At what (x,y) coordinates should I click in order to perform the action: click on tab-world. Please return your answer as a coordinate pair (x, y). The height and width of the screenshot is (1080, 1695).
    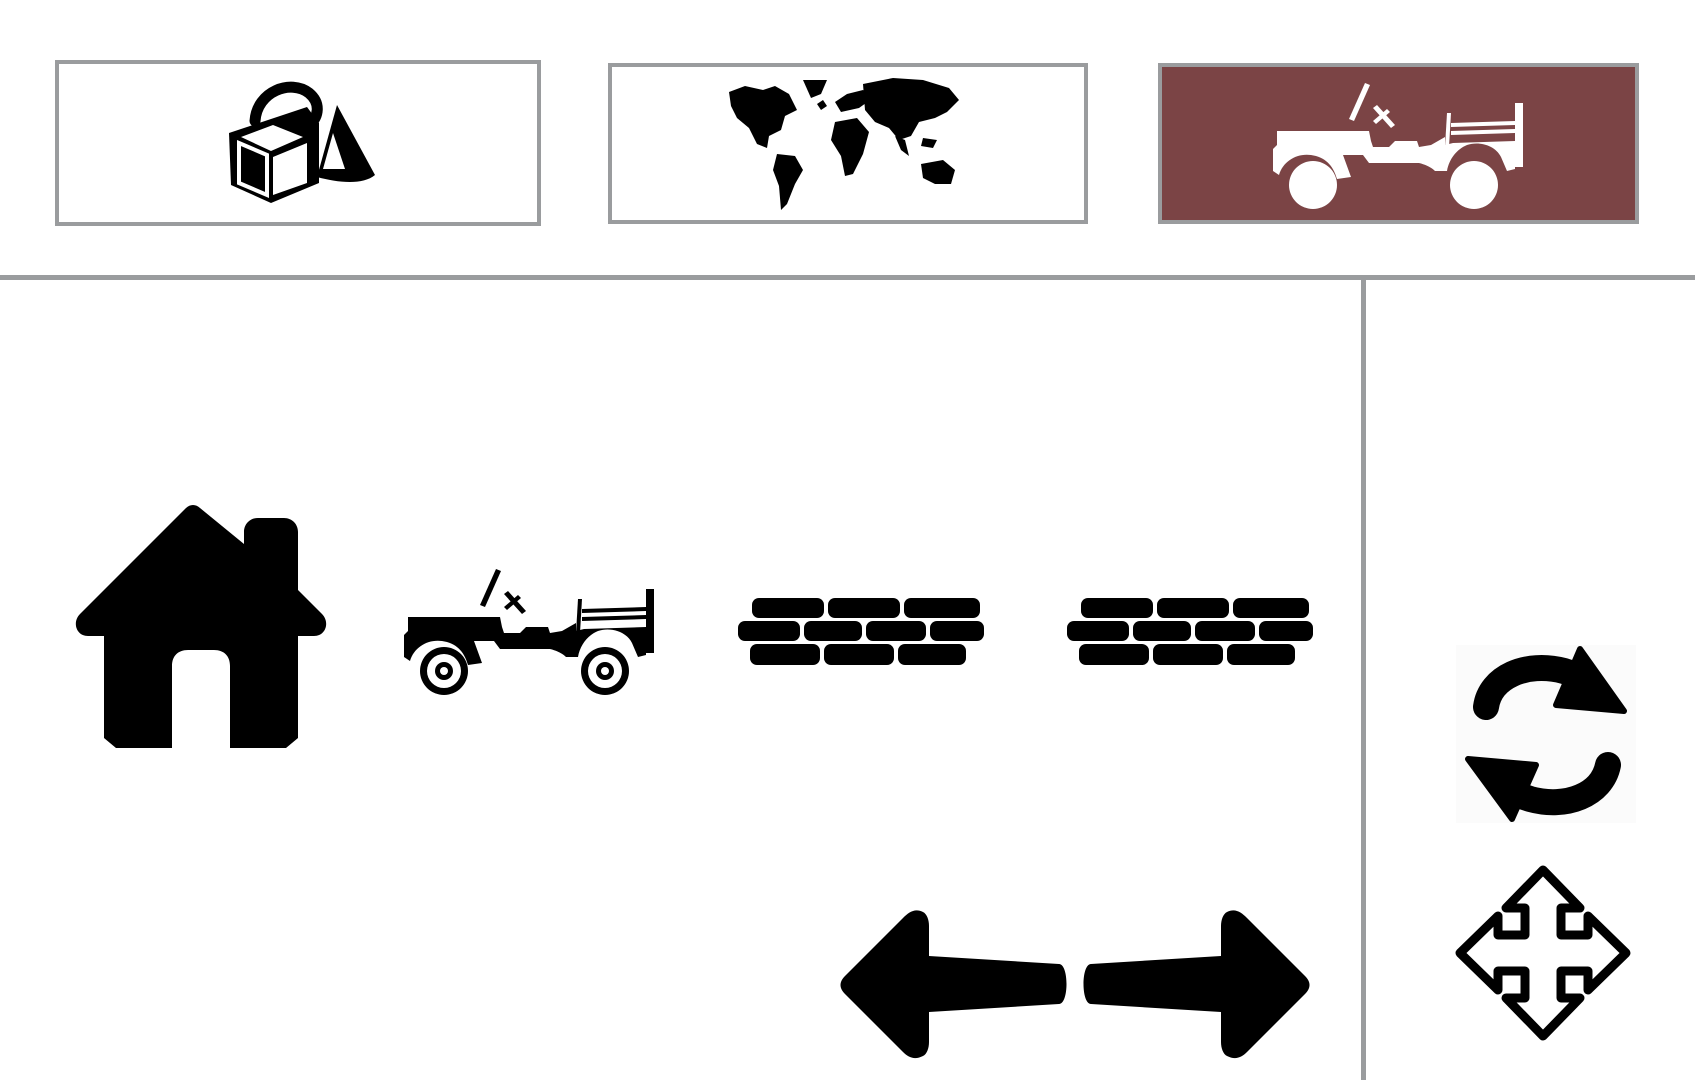
    Looking at the image, I should click on (848, 143).